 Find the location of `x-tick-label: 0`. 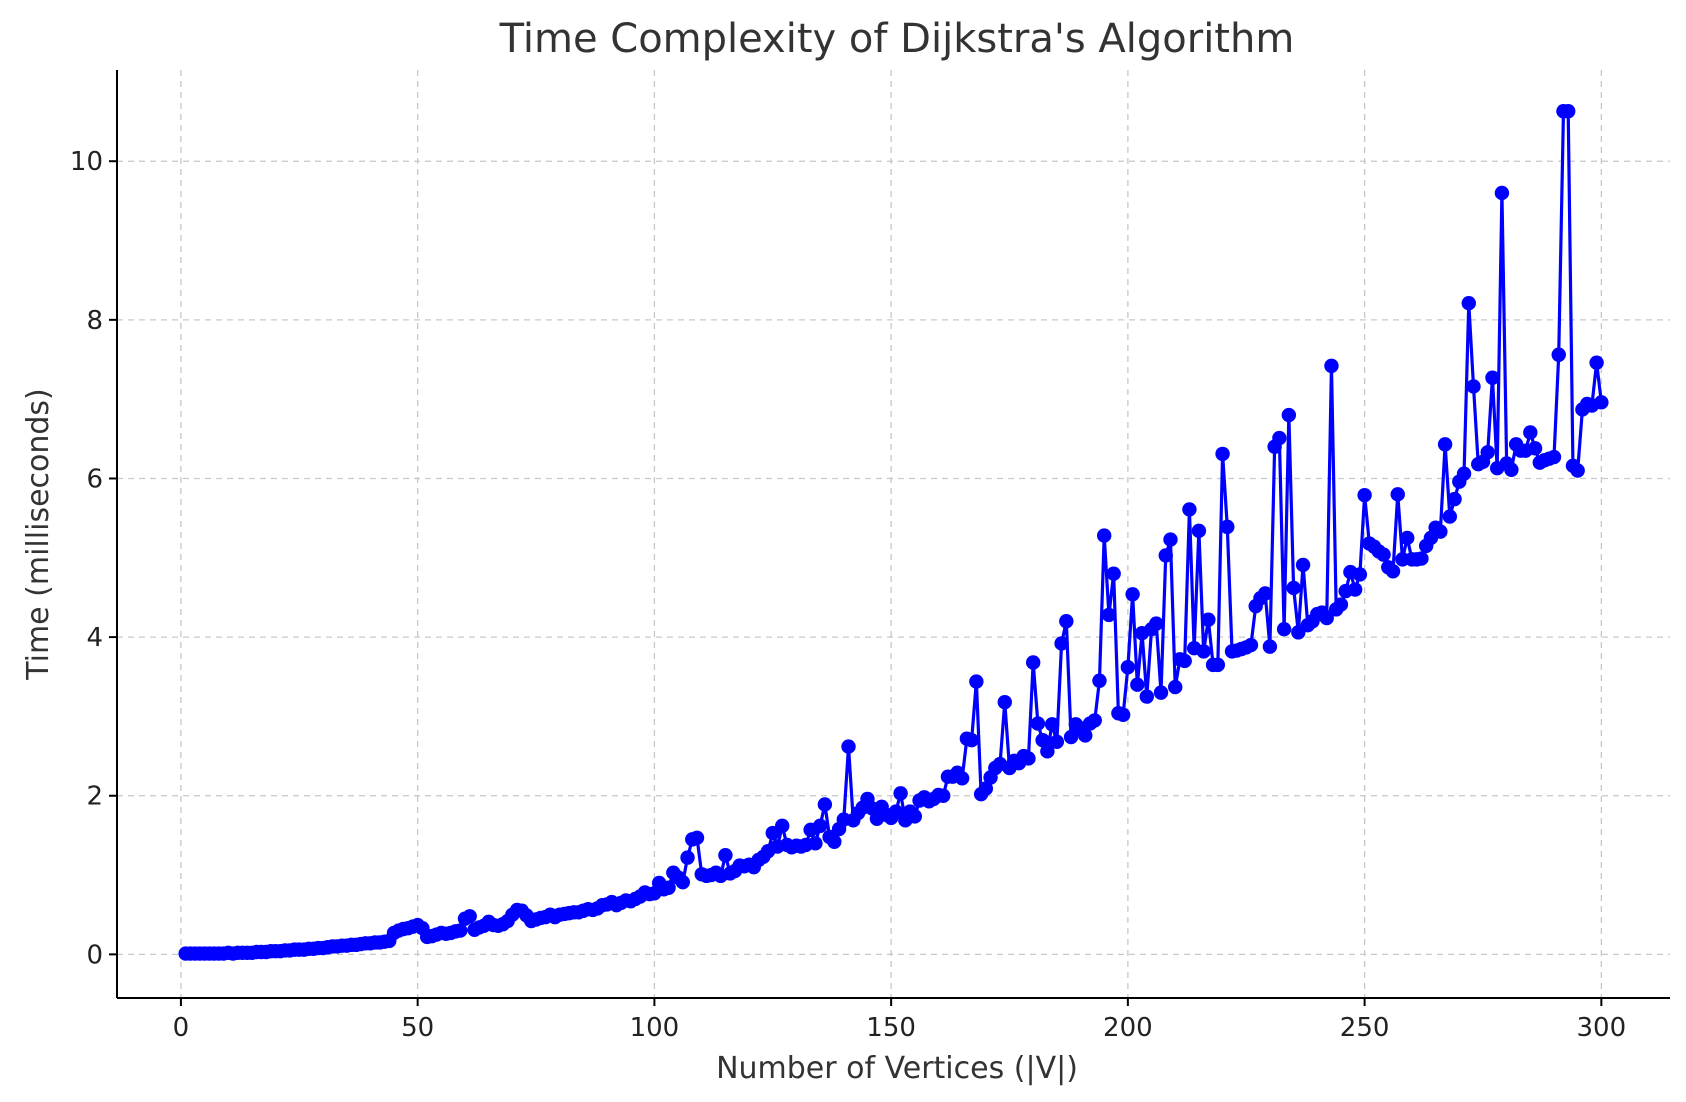

x-tick-label: 0 is located at coordinates (181, 1028).